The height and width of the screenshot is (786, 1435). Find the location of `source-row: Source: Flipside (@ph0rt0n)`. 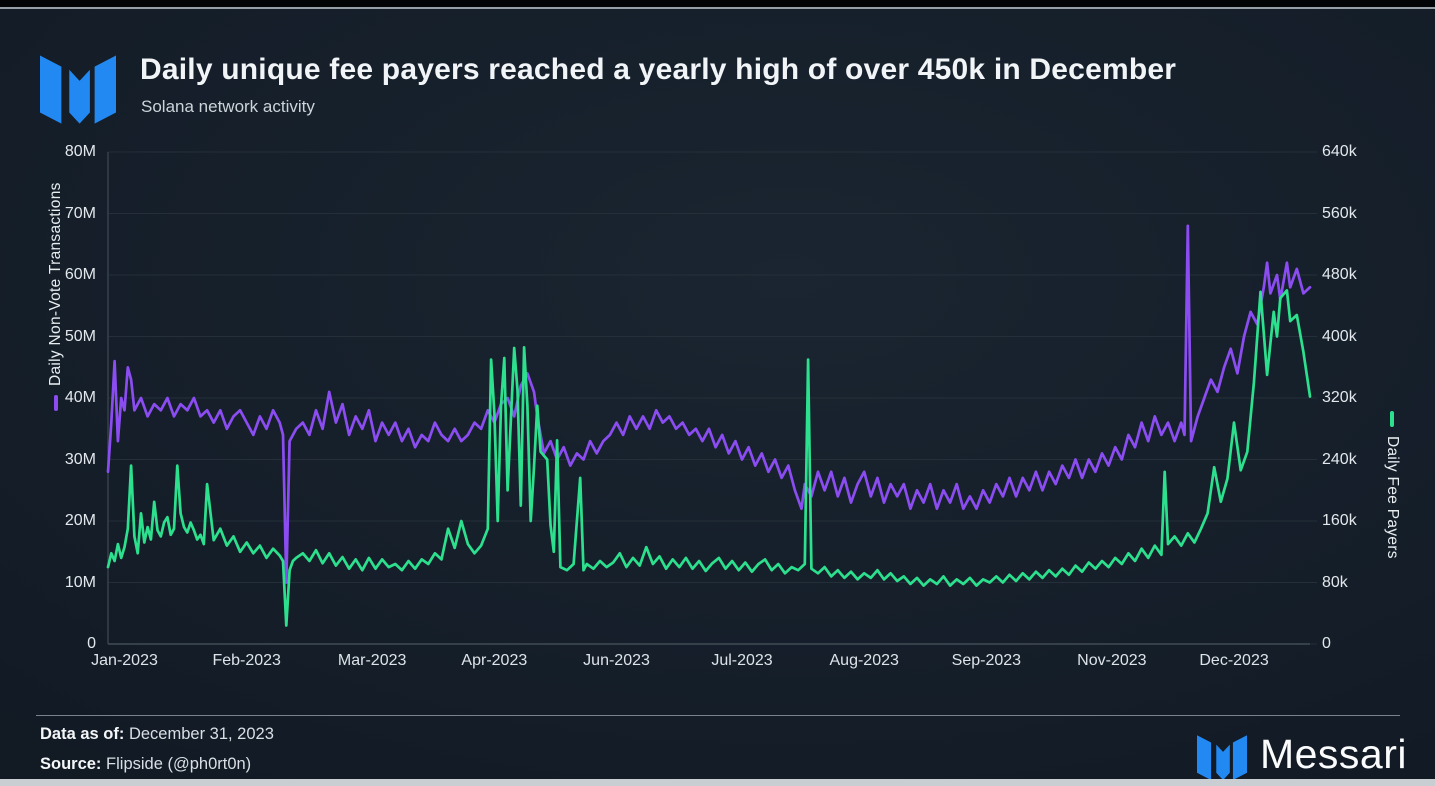

source-row: Source: Flipside (@ph0rt0n) is located at coordinates (145, 764).